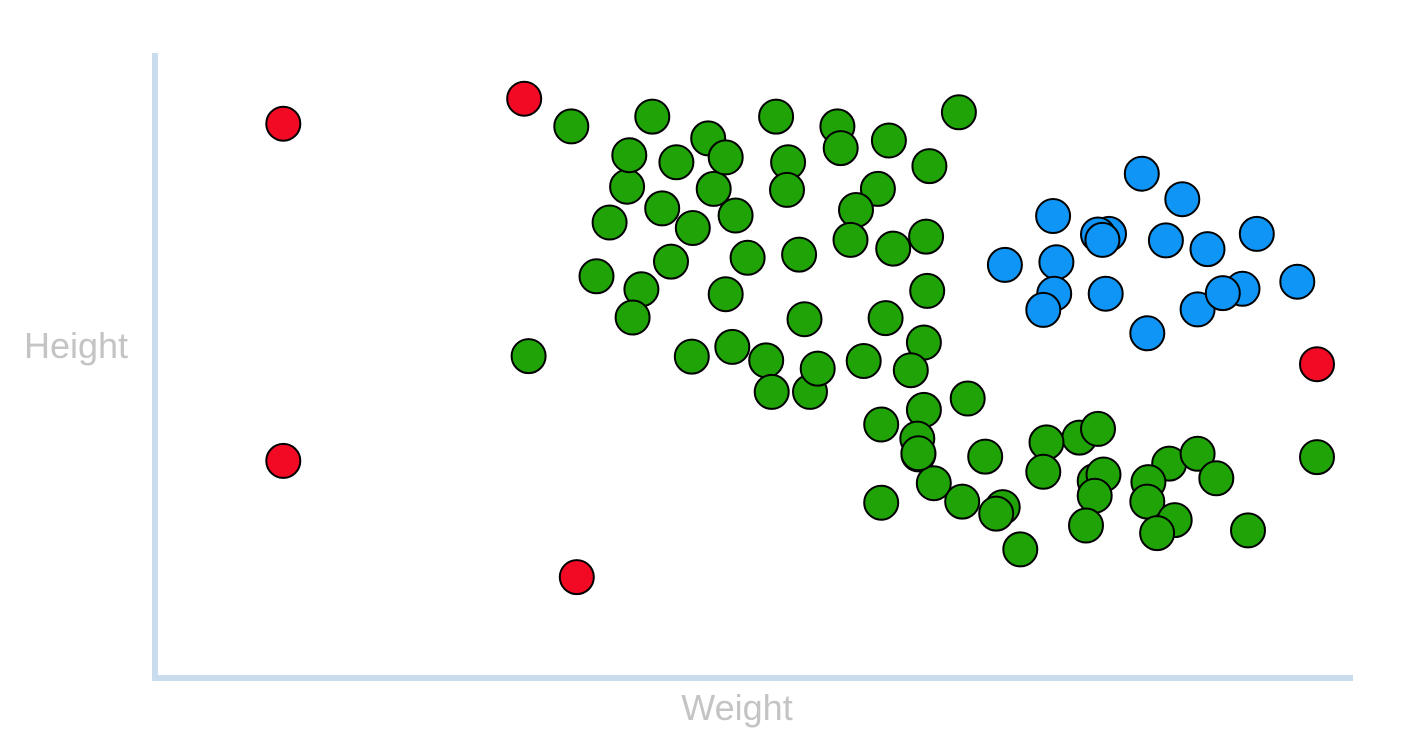 This screenshot has width=1411, height=756. What do you see at coordinates (76, 345) in the screenshot?
I see `y-axis-label: Height` at bounding box center [76, 345].